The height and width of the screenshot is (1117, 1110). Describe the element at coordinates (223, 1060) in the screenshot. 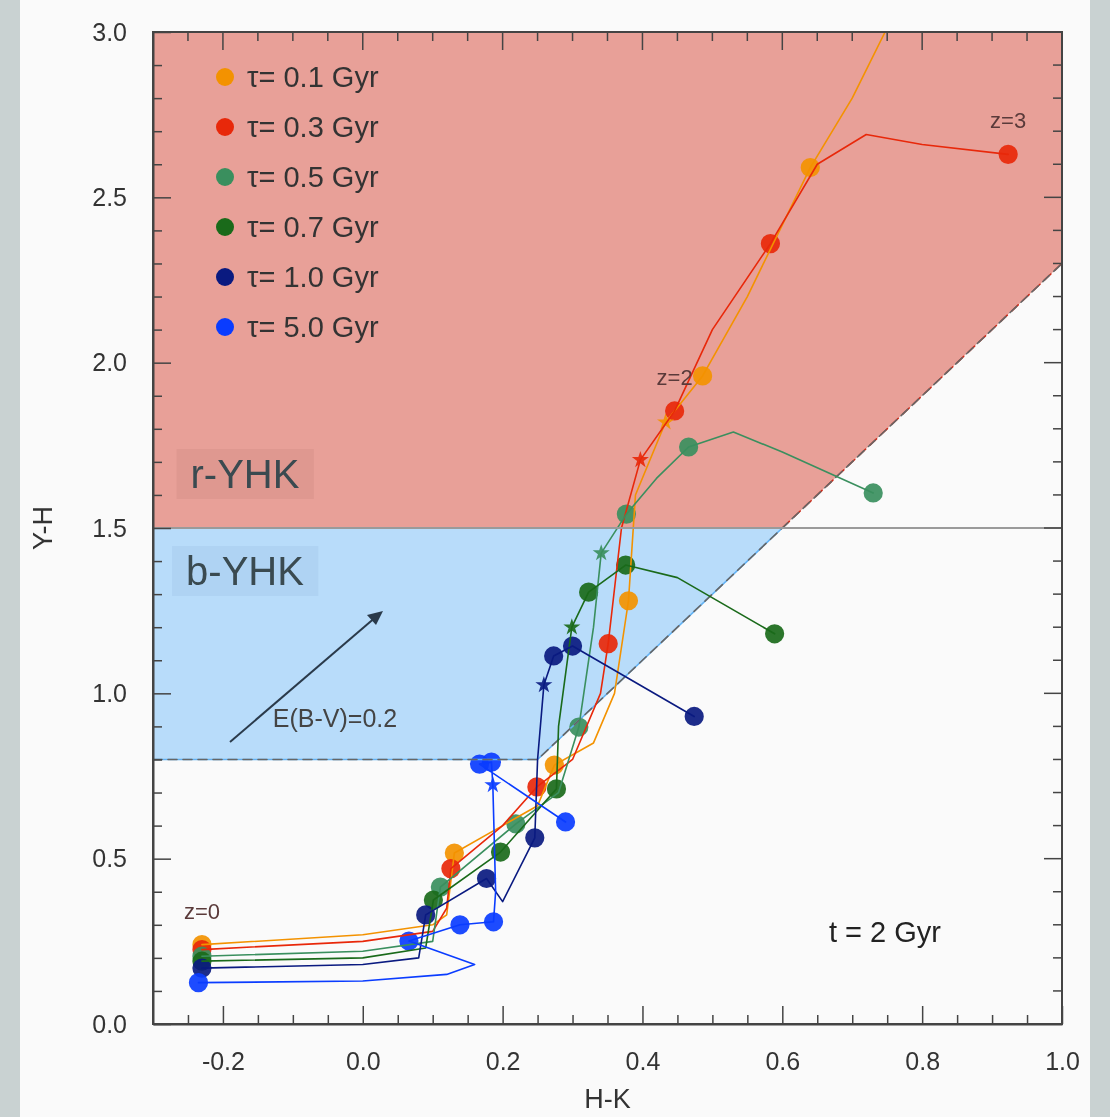

I see `x-tick-label: -0.2` at that location.